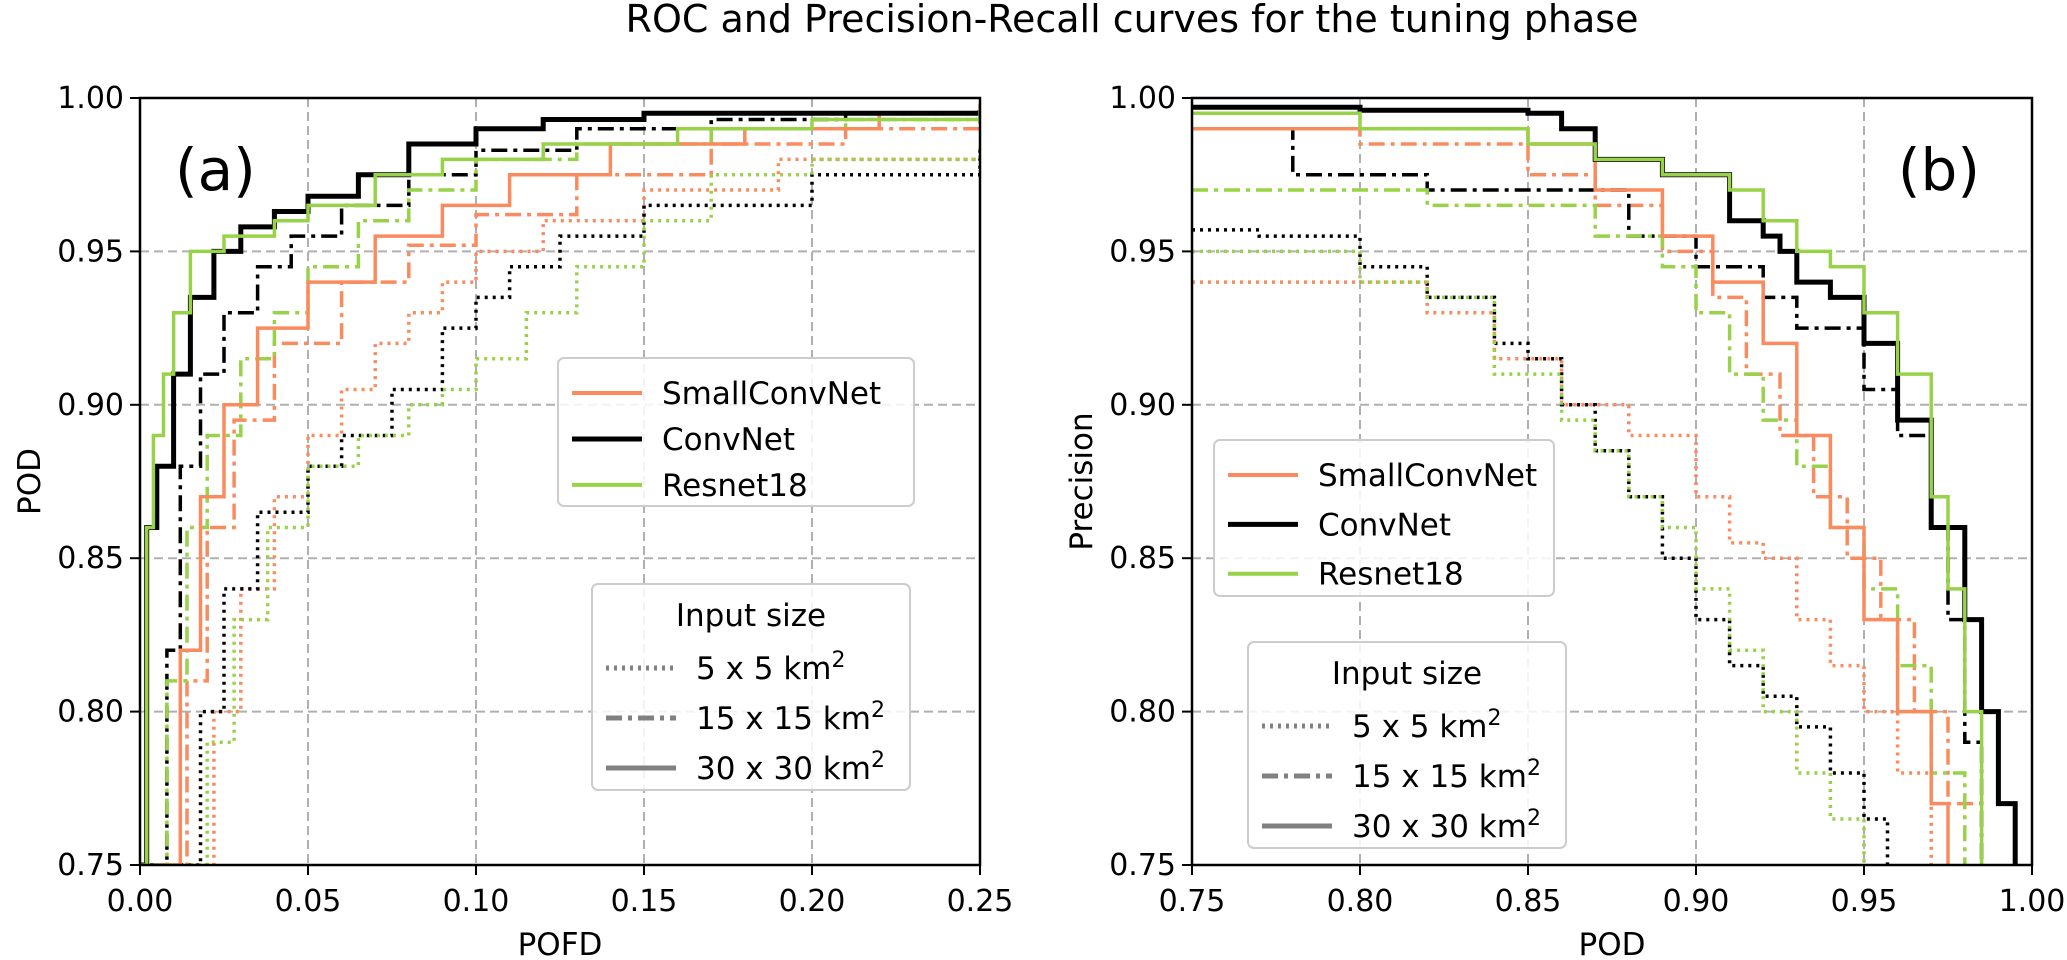  I want to click on x-axis-label: POFD, so click(560, 943).